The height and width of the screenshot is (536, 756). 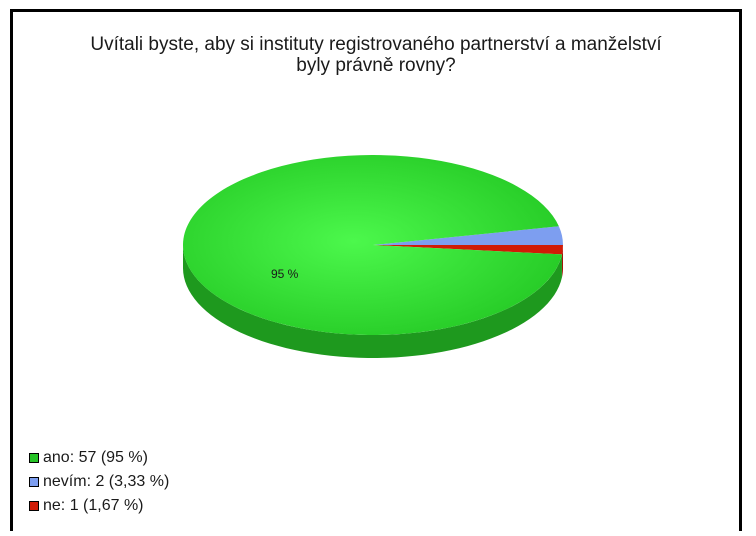 I want to click on legend-item-nevim: nevím: 2 (3,33 %), so click(x=99, y=482).